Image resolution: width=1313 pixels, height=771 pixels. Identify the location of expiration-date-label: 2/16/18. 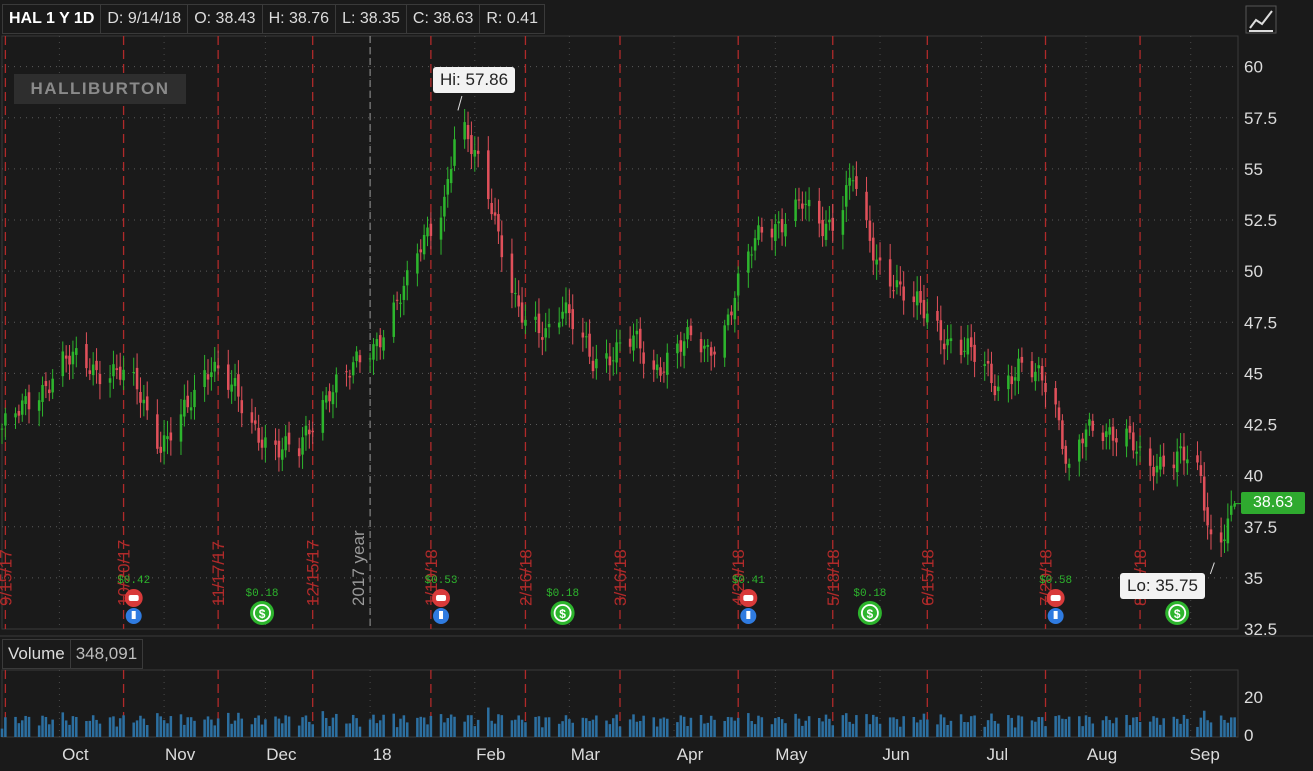
(525, 577).